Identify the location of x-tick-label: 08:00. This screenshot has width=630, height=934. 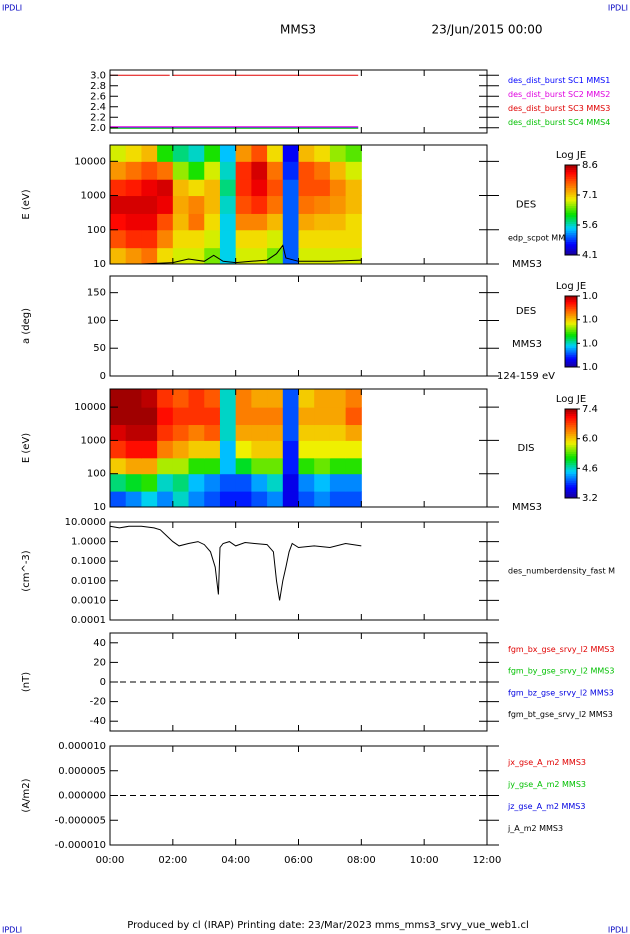
(361, 860).